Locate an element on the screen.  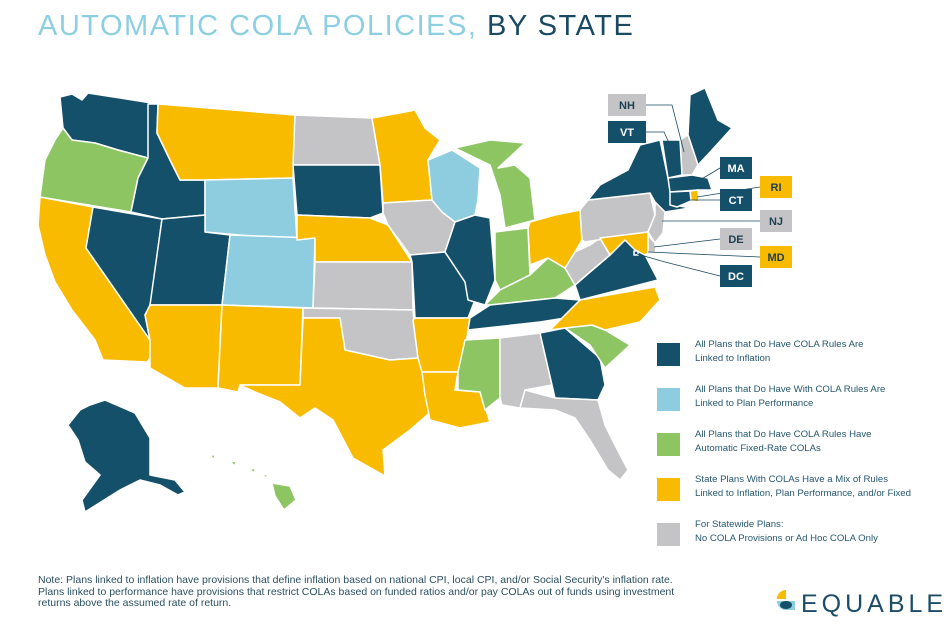
leader-DC is located at coordinates (678, 265).